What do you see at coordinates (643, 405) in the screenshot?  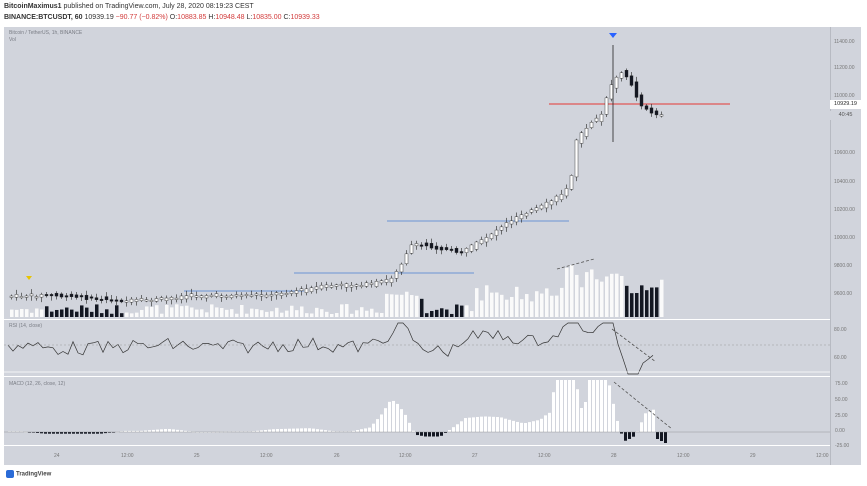 I see `macd-trendline` at bounding box center [643, 405].